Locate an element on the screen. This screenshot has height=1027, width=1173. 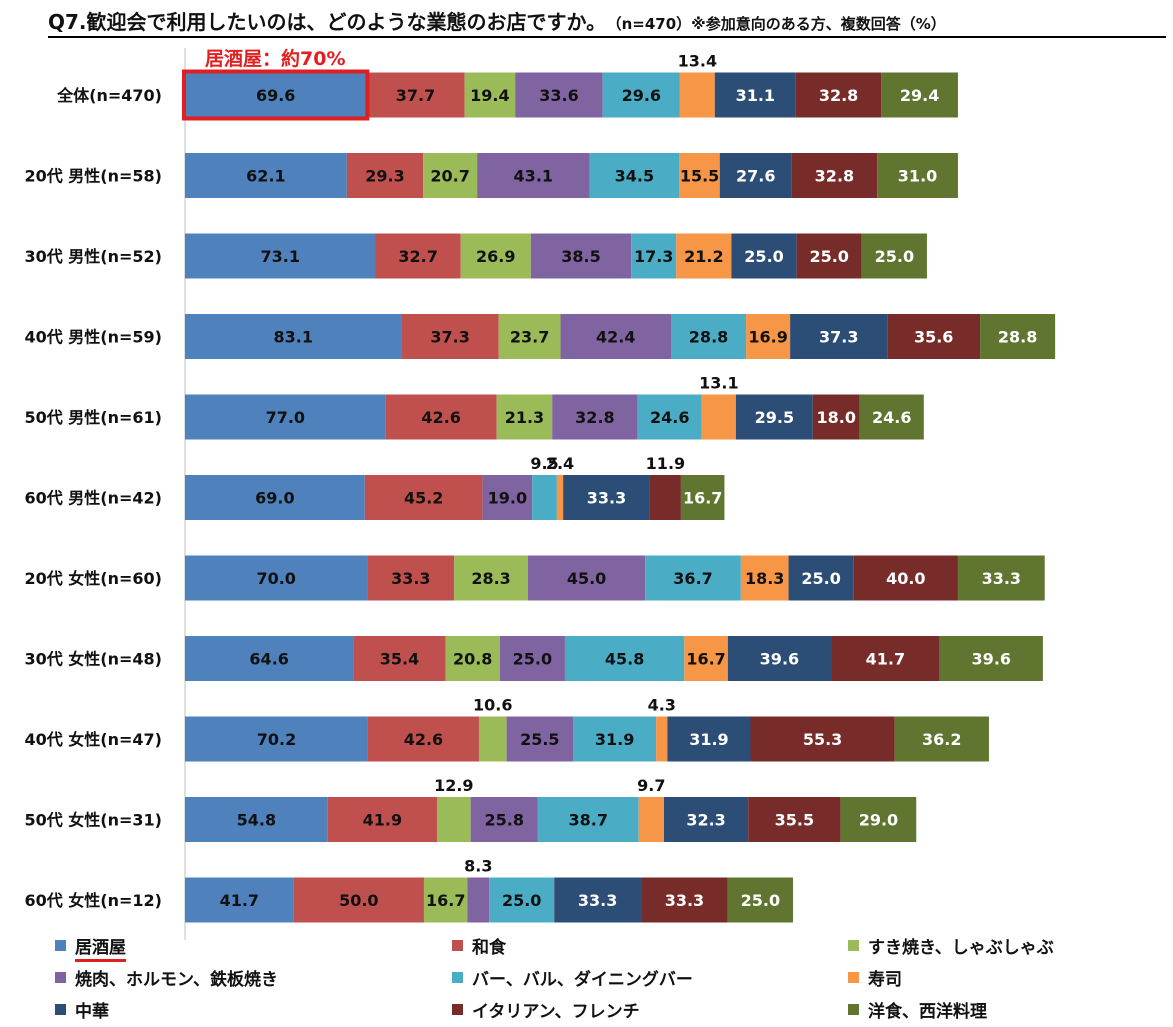
data-label: 12.9 is located at coordinates (453, 785).